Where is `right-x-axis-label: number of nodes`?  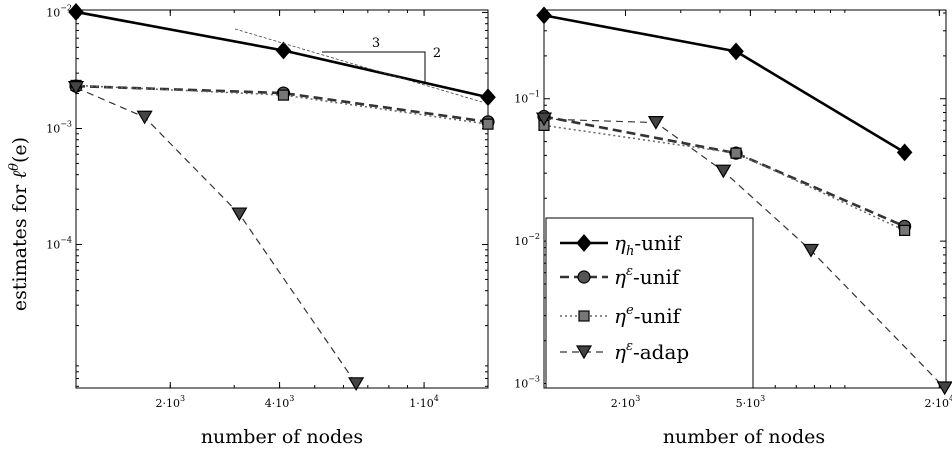 right-x-axis-label: number of nodes is located at coordinates (744, 437).